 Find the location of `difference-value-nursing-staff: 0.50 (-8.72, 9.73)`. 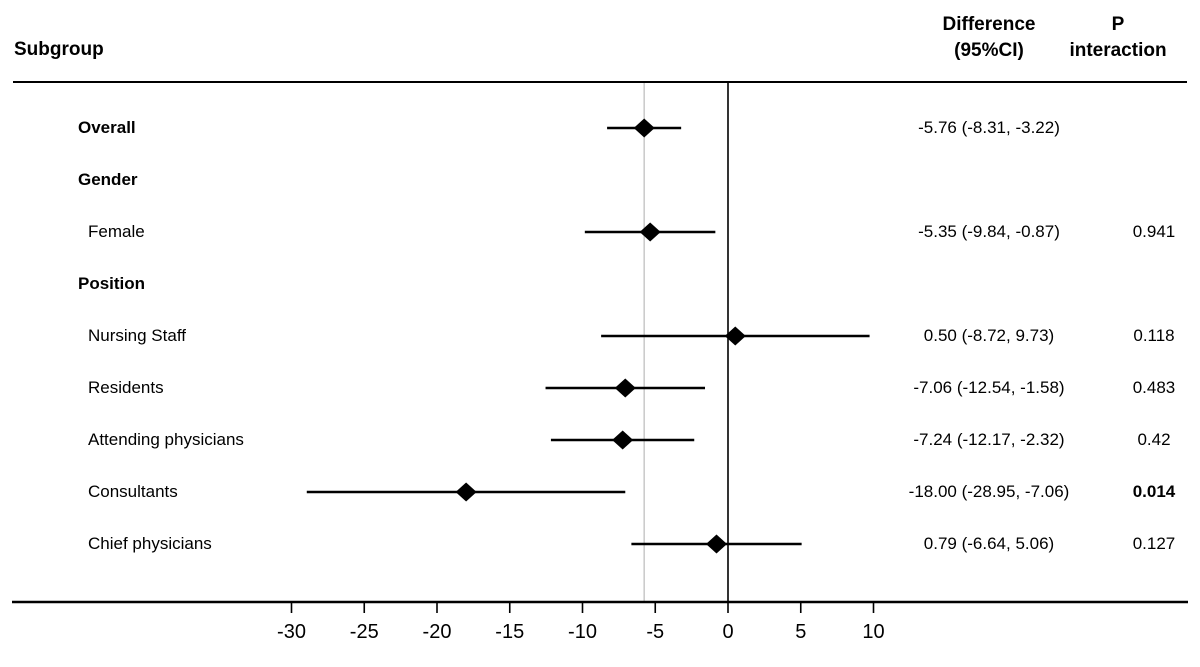

difference-value-nursing-staff: 0.50 (-8.72, 9.73) is located at coordinates (989, 335).